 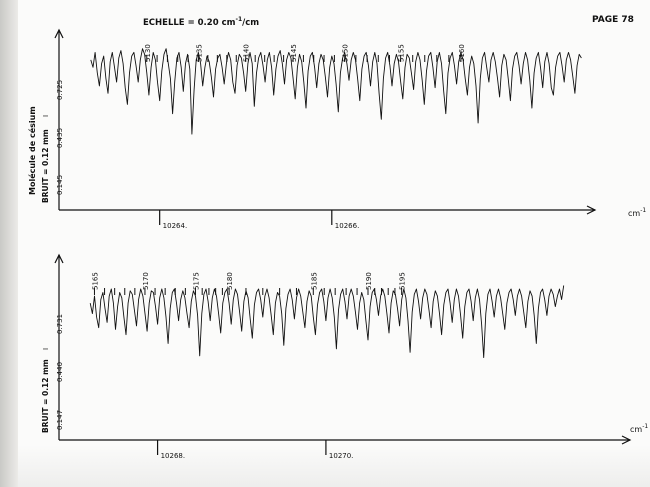 I want to click on line-number-label: 5195, so click(x=403, y=281).